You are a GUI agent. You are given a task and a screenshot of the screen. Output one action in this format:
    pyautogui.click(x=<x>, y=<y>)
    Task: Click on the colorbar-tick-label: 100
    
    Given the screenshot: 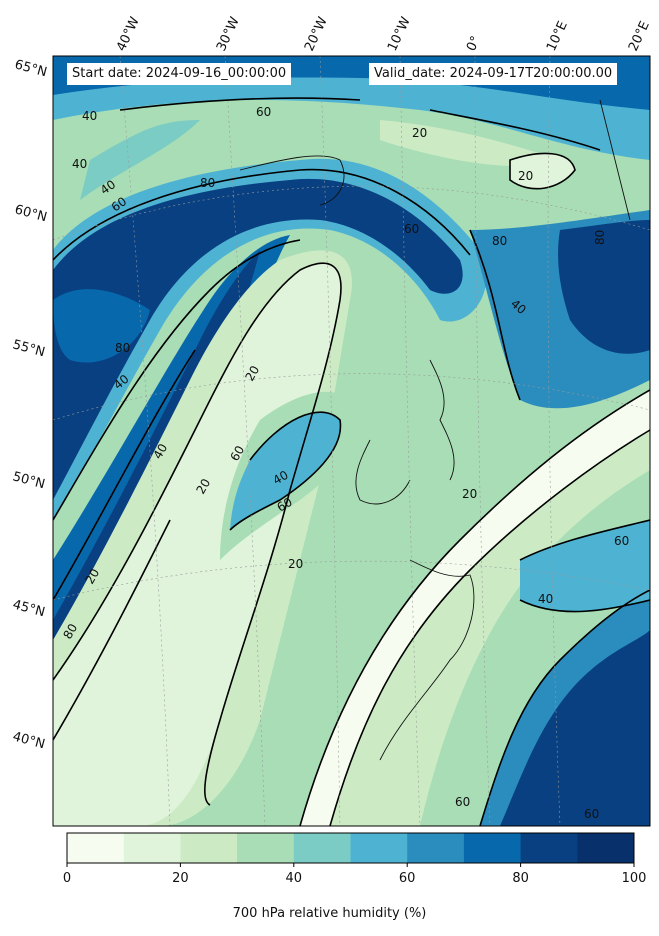 What is the action you would take?
    pyautogui.click(x=634, y=878)
    